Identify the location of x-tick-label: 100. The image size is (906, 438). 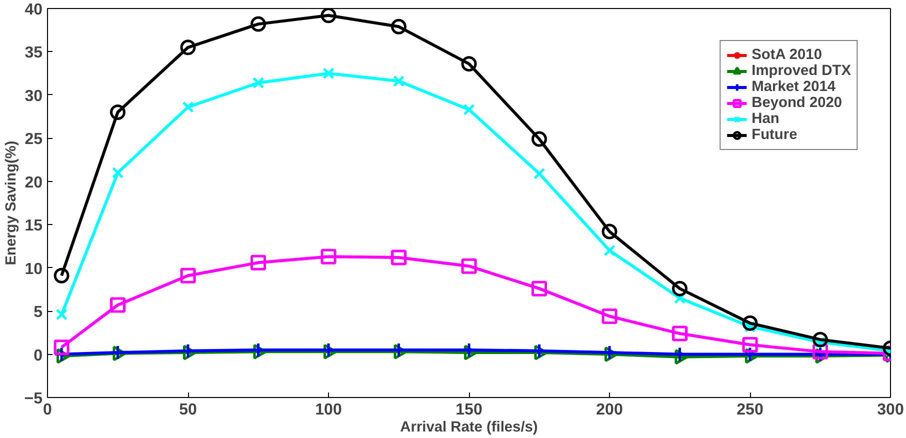
(328, 410).